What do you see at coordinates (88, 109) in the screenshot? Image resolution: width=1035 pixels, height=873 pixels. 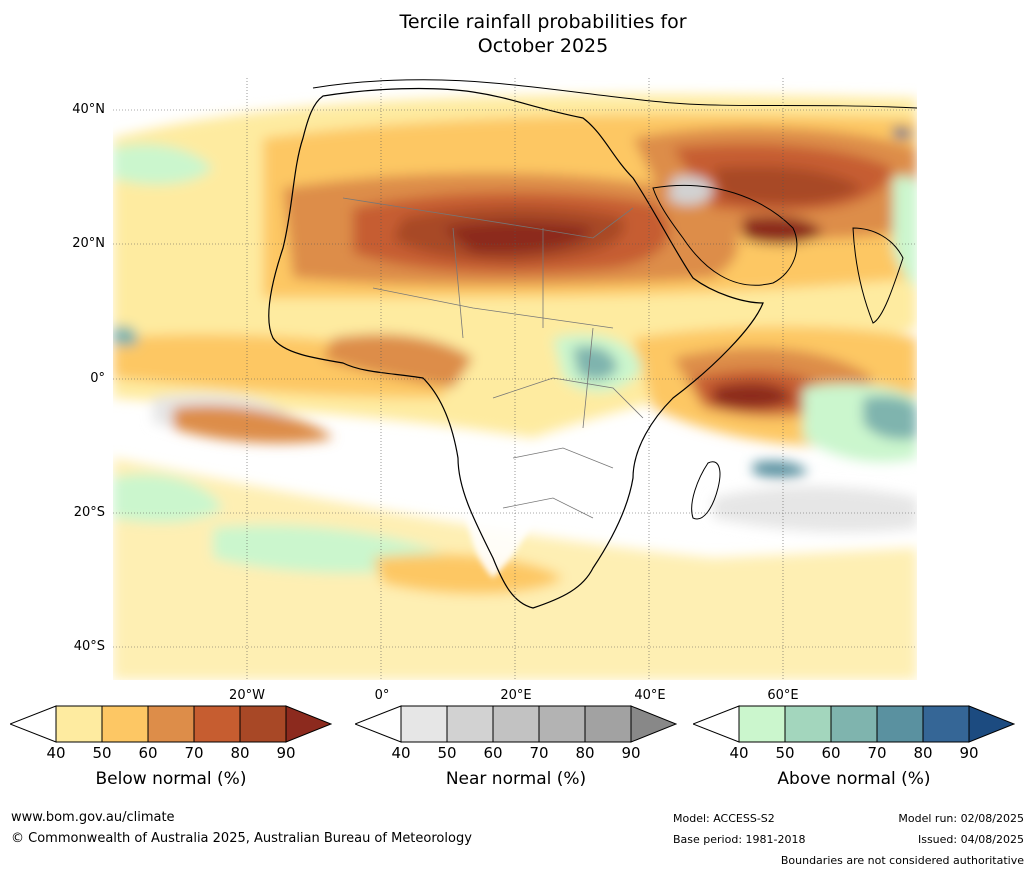 I see `lat-label-40n: 40°N` at bounding box center [88, 109].